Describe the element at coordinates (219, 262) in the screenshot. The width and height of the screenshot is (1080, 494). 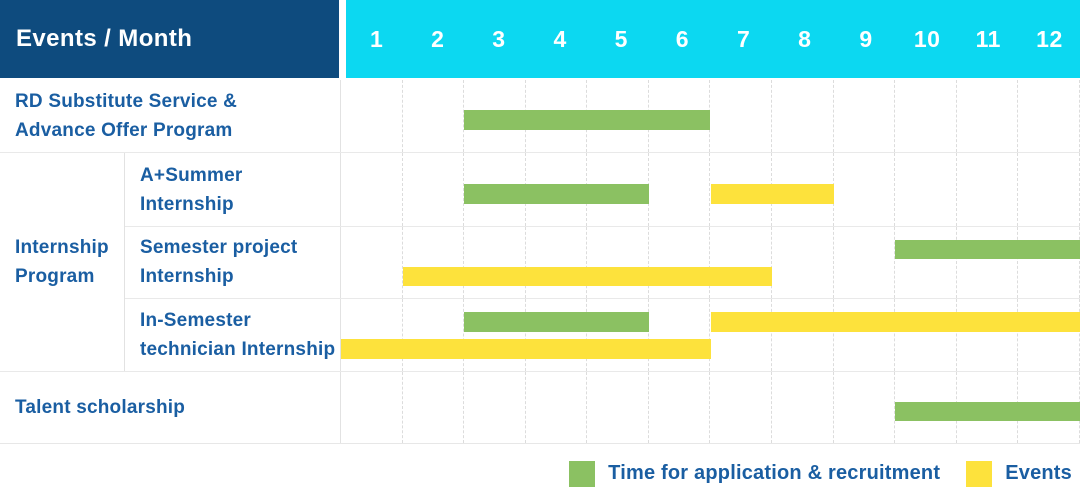
I see `row-label-semester-project-internship: Semester project Internship` at that location.